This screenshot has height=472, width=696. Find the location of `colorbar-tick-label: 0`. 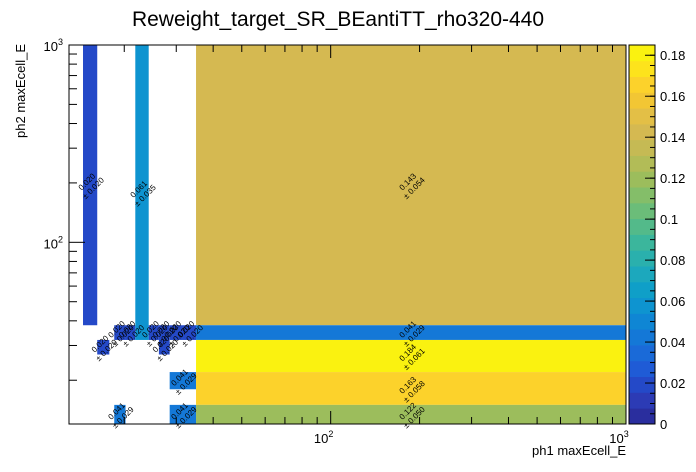

colorbar-tick-label: 0 is located at coordinates (663, 424).